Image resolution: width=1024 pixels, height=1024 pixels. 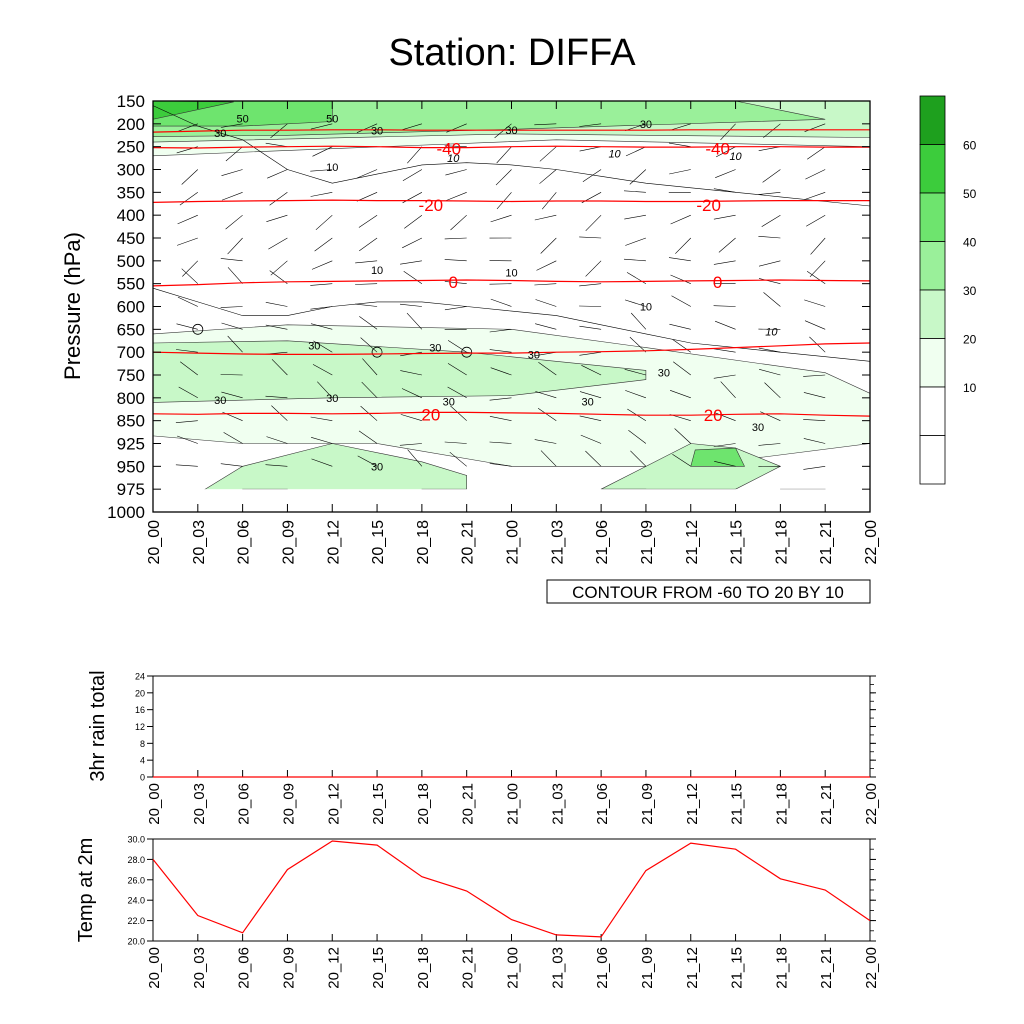 What do you see at coordinates (131, 215) in the screenshot?
I see `pressure-tick-label: 400` at bounding box center [131, 215].